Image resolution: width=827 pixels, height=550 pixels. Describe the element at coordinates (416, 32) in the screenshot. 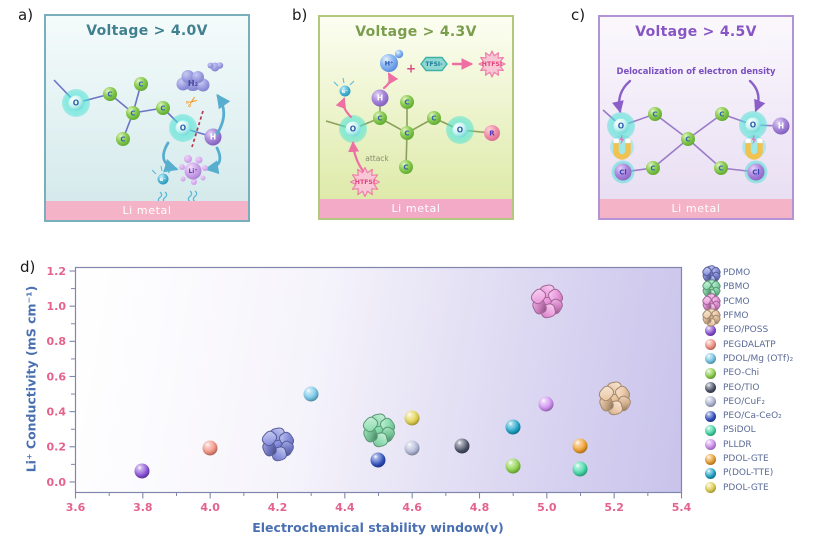

I see `panel-b-title: Voltage > 4.3V` at that location.